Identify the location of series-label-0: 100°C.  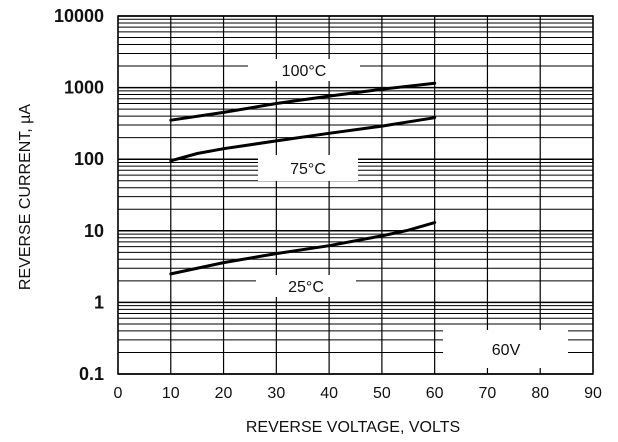
(304, 71).